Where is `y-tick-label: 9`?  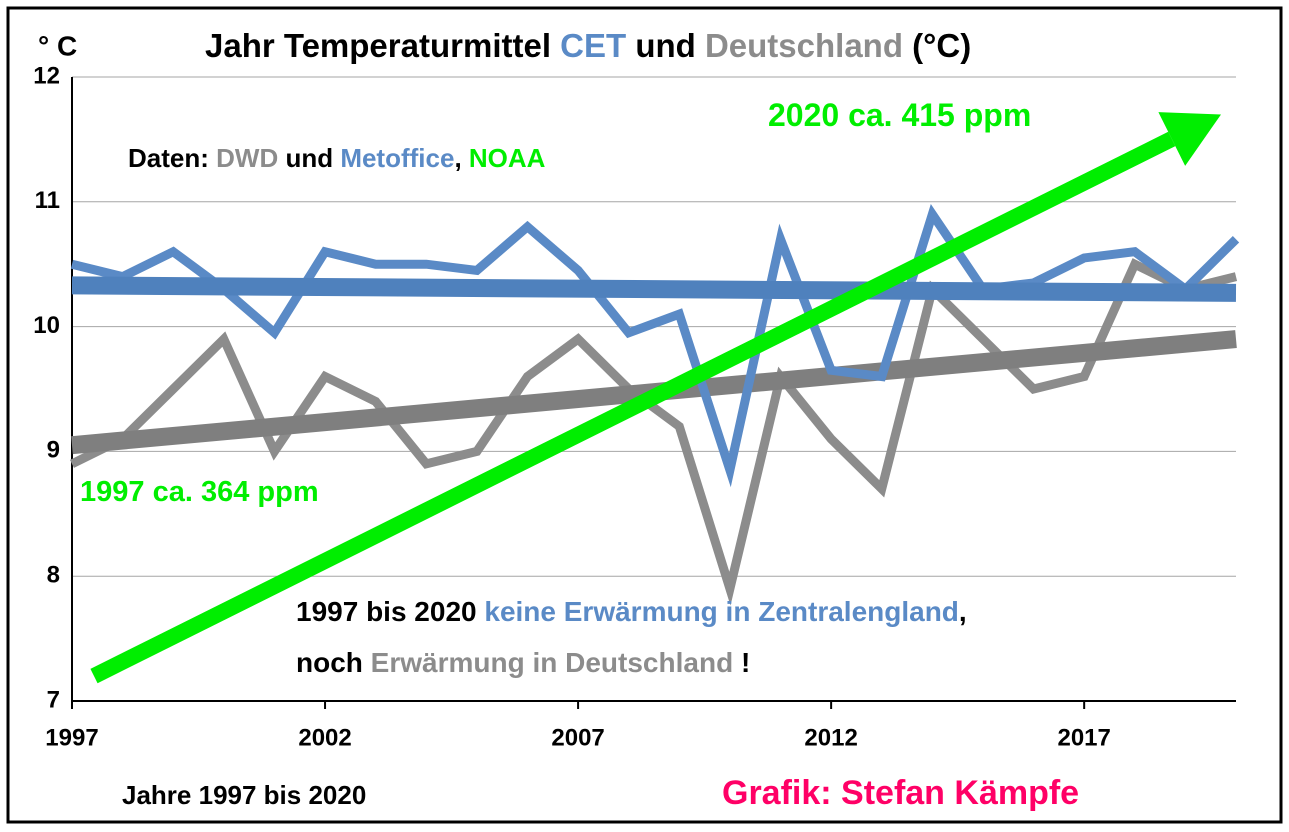
y-tick-label: 9 is located at coordinates (53, 450).